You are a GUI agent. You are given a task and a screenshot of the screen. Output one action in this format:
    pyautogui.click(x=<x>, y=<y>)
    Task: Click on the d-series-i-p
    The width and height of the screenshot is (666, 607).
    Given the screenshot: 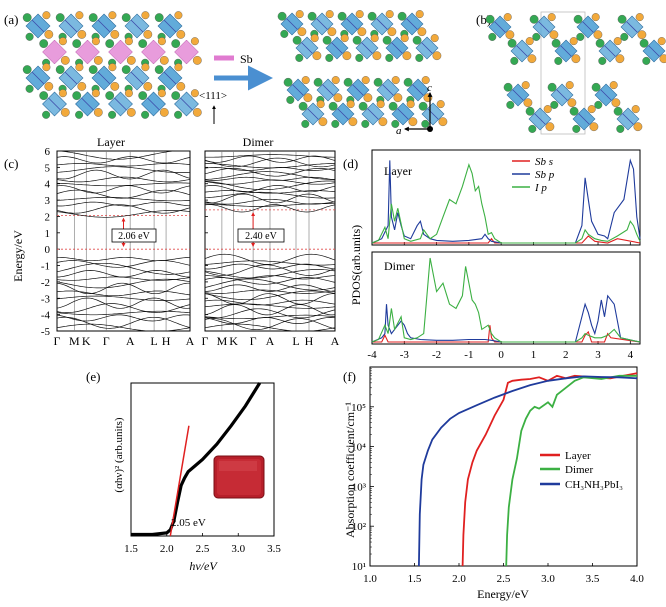 What is the action you would take?
    pyautogui.click(x=506, y=300)
    